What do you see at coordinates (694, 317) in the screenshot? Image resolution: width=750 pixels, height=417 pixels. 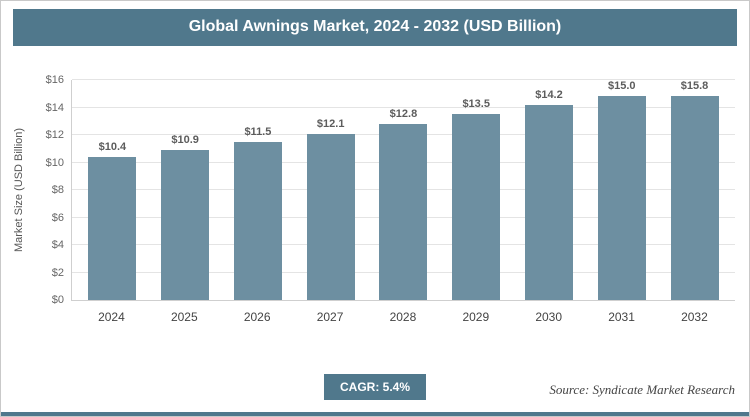 I see `x-tick-label: 2032` at bounding box center [694, 317].